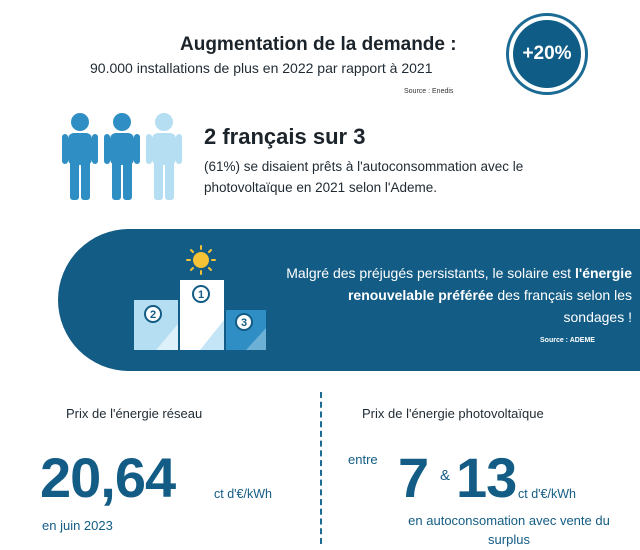  I want to click on podium-label-3: 3, so click(244, 323).